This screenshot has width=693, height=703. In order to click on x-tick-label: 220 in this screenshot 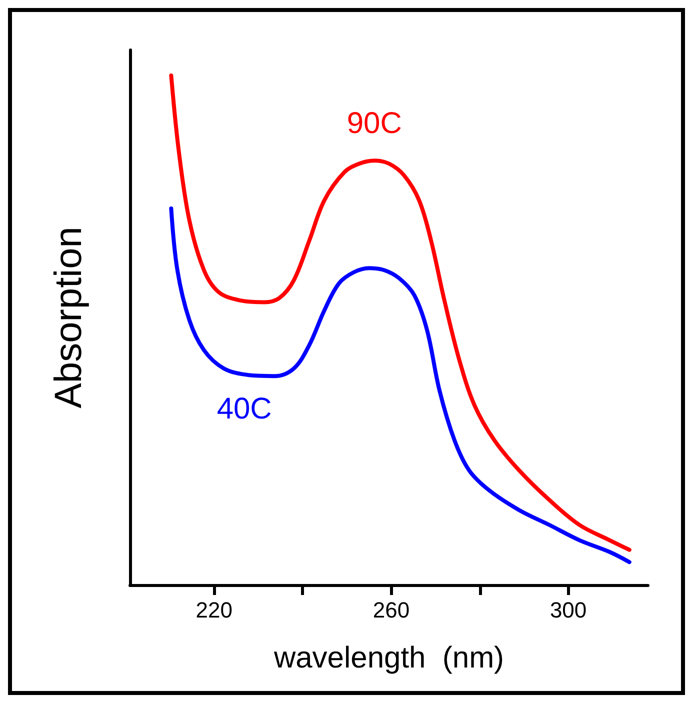, I will do `click(214, 610)`.